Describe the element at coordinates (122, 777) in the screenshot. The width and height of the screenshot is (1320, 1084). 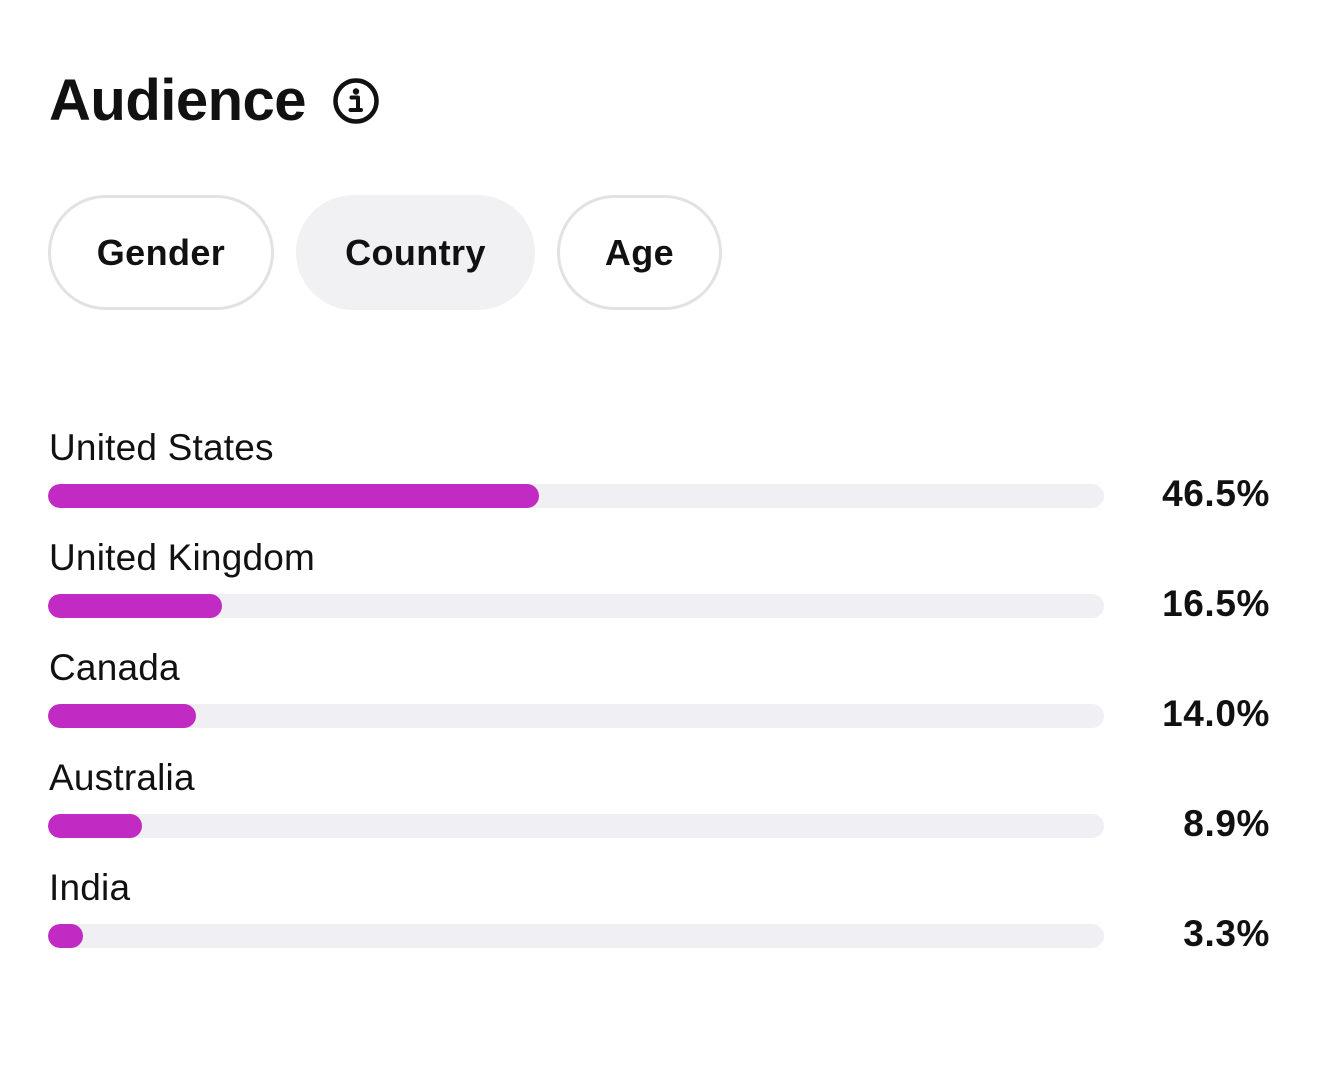
I see `country-name: Australia` at that location.